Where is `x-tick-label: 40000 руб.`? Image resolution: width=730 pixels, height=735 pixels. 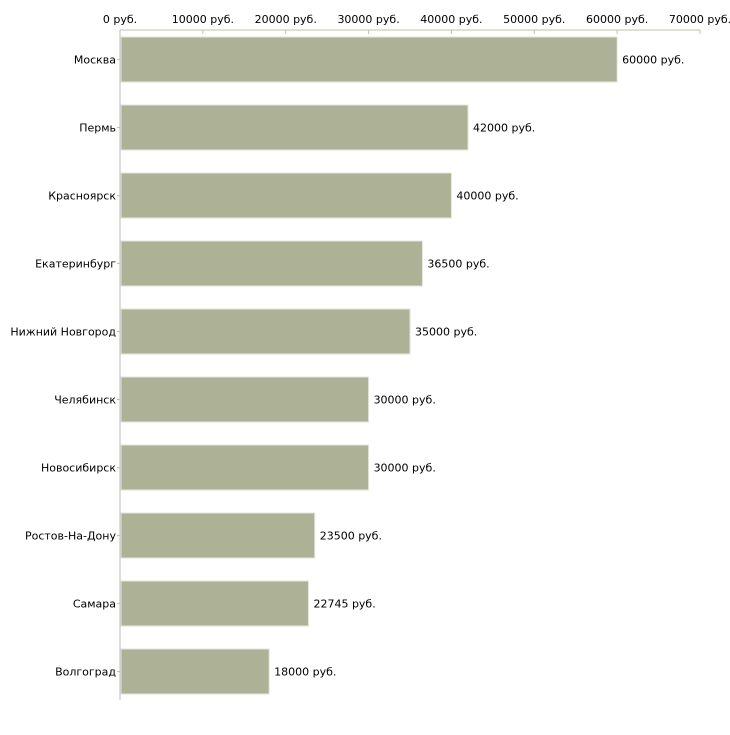
x-tick-label: 40000 руб. is located at coordinates (451, 19).